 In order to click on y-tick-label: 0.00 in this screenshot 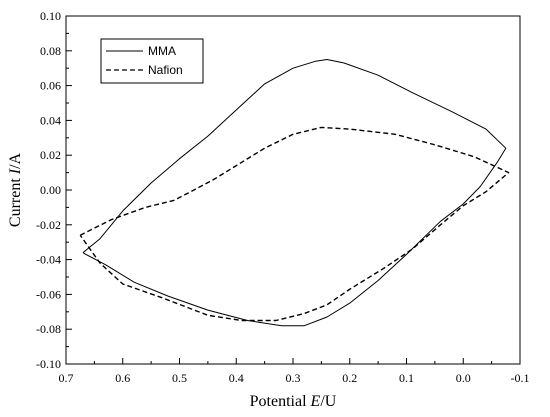, I will do `click(50, 190)`.